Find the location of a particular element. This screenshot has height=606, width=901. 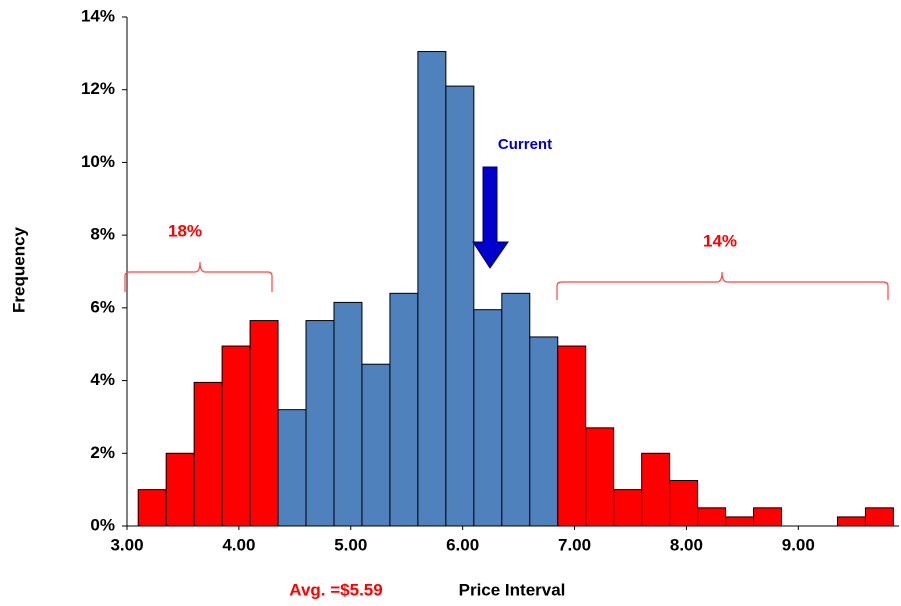

y-tick-label: 6% is located at coordinates (102, 306).